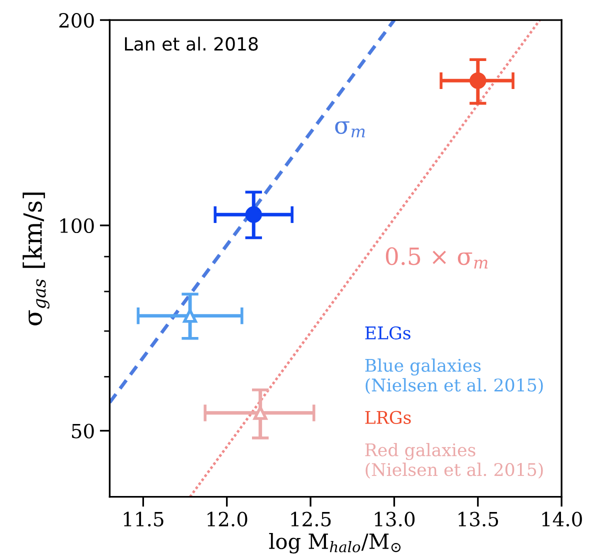 The image size is (593, 557). Describe the element at coordinates (454, 460) in the screenshot. I see `text: Red galaxies (Nielsen et al. 2015)` at that location.